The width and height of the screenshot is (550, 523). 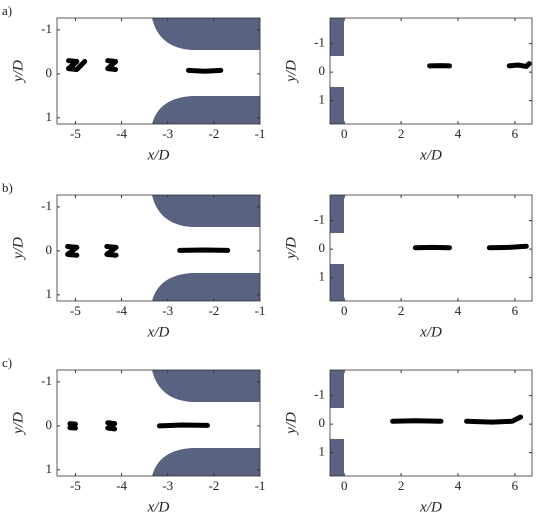 I want to click on panel-label: b), so click(x=7, y=187).